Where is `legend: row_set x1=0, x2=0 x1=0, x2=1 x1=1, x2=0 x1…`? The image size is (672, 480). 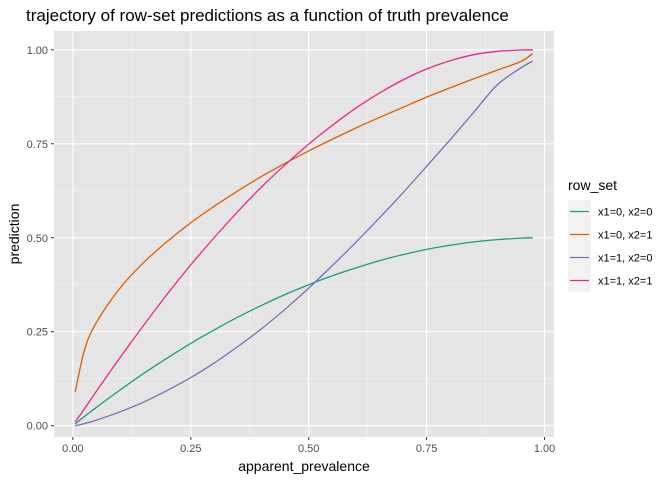
legend: row_set x1=0, x2=0 x1=0, x2=1 x1=1, x2=0 x1… is located at coordinates (610, 234).